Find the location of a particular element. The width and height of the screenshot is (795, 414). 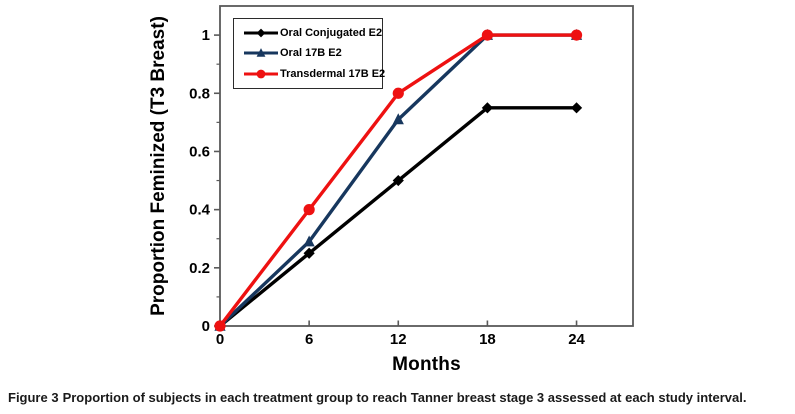

legend-label: Oral 17B E2 is located at coordinates (311, 53).